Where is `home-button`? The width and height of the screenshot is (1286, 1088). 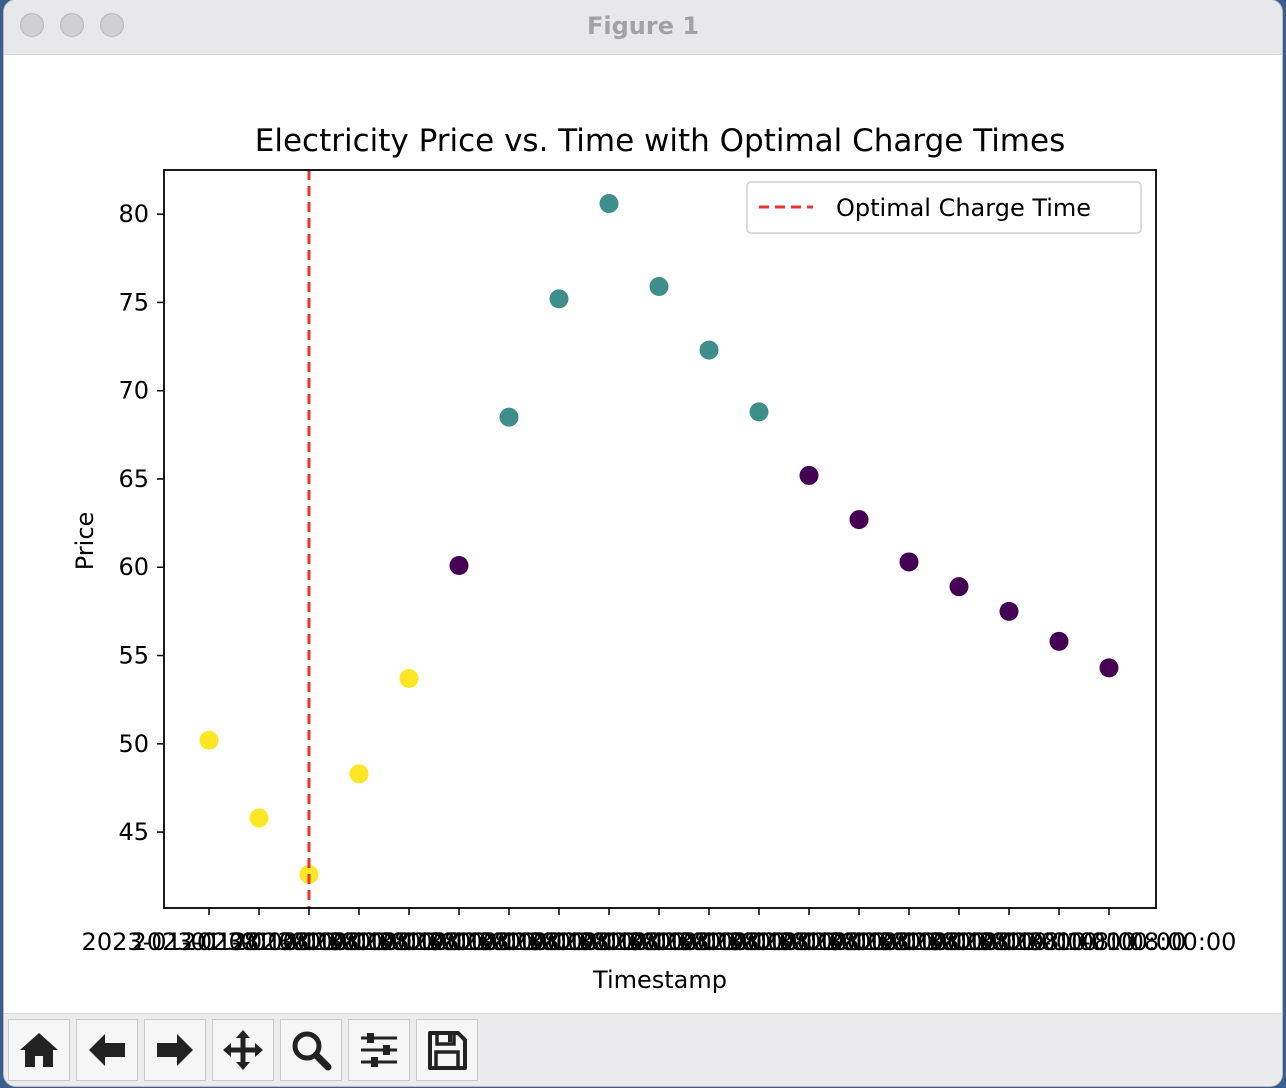 home-button is located at coordinates (39, 1050).